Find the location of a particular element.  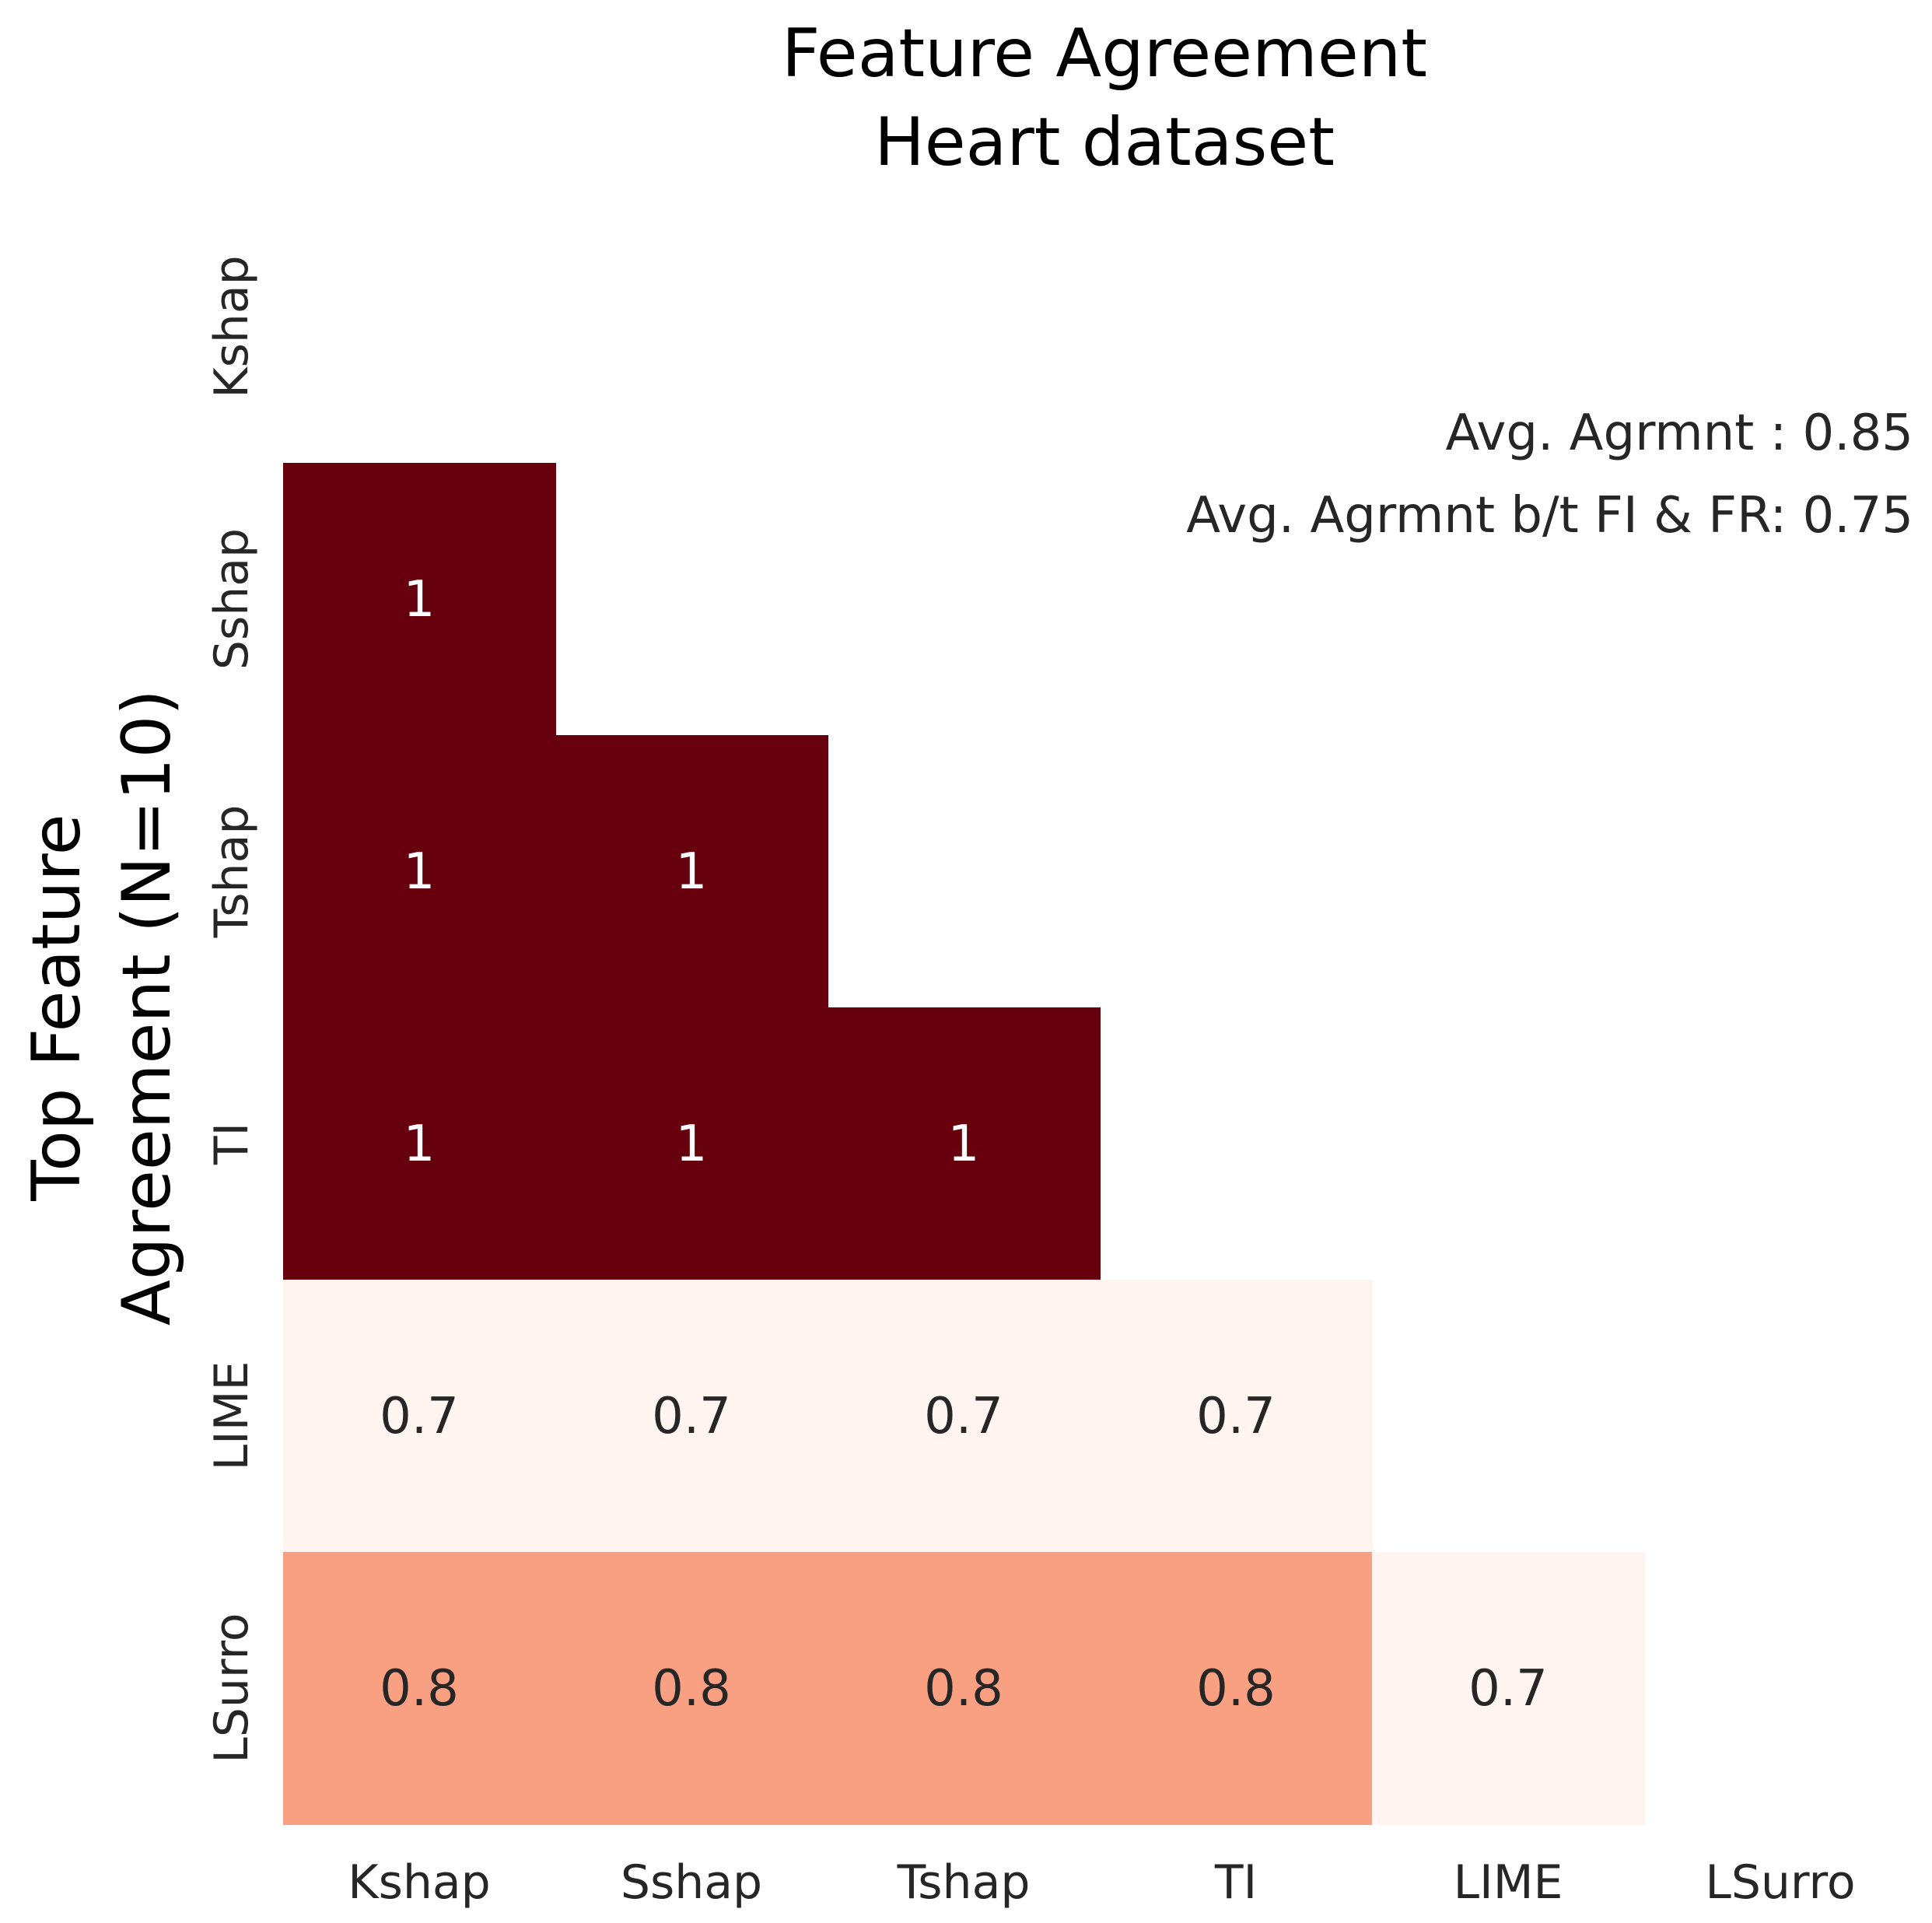

heatmap-cell-LIME-Sshap is located at coordinates (692, 1416).